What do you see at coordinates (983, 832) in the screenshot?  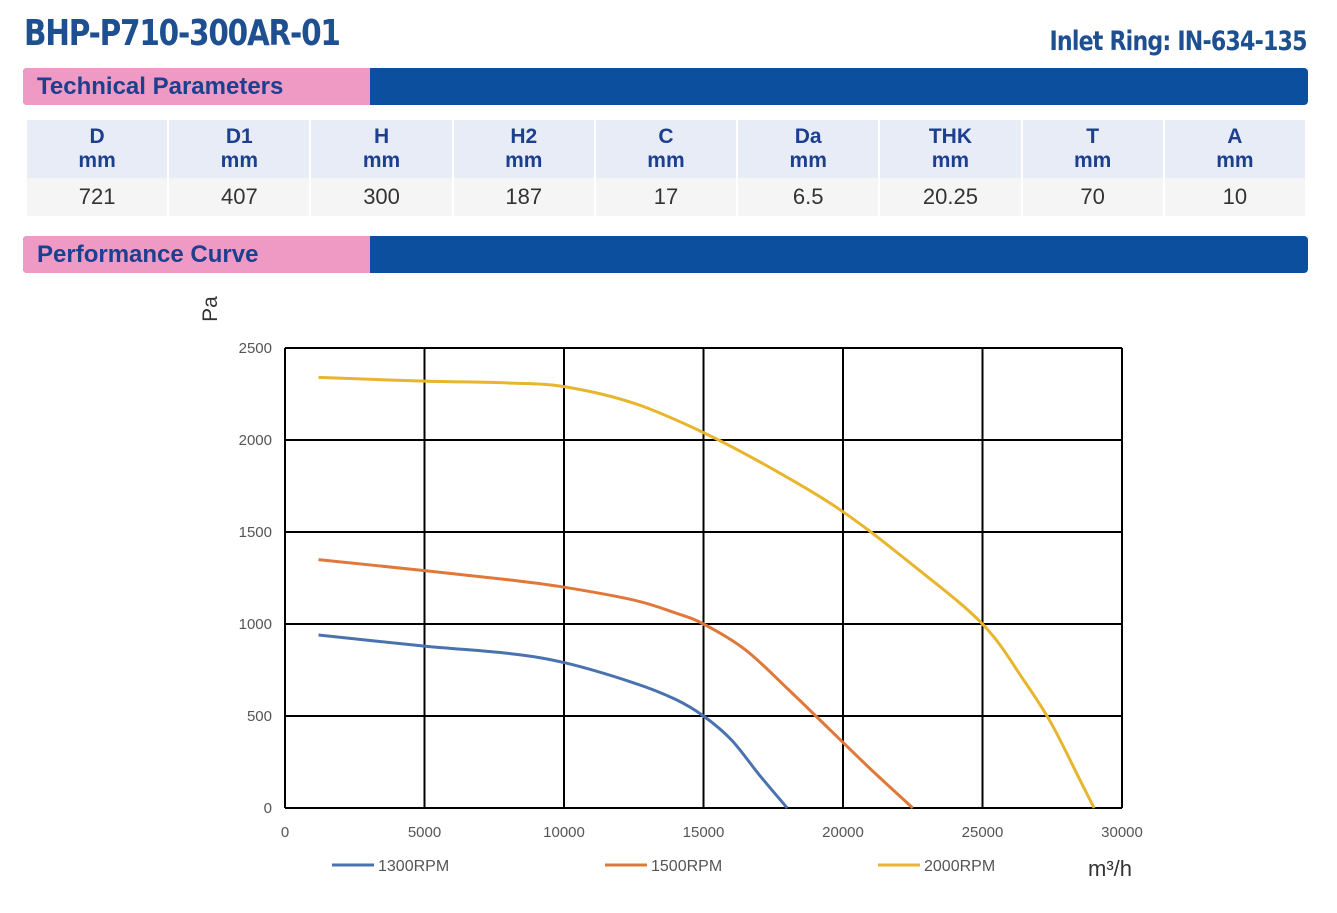 I see `x-tick-label: 25000` at bounding box center [983, 832].